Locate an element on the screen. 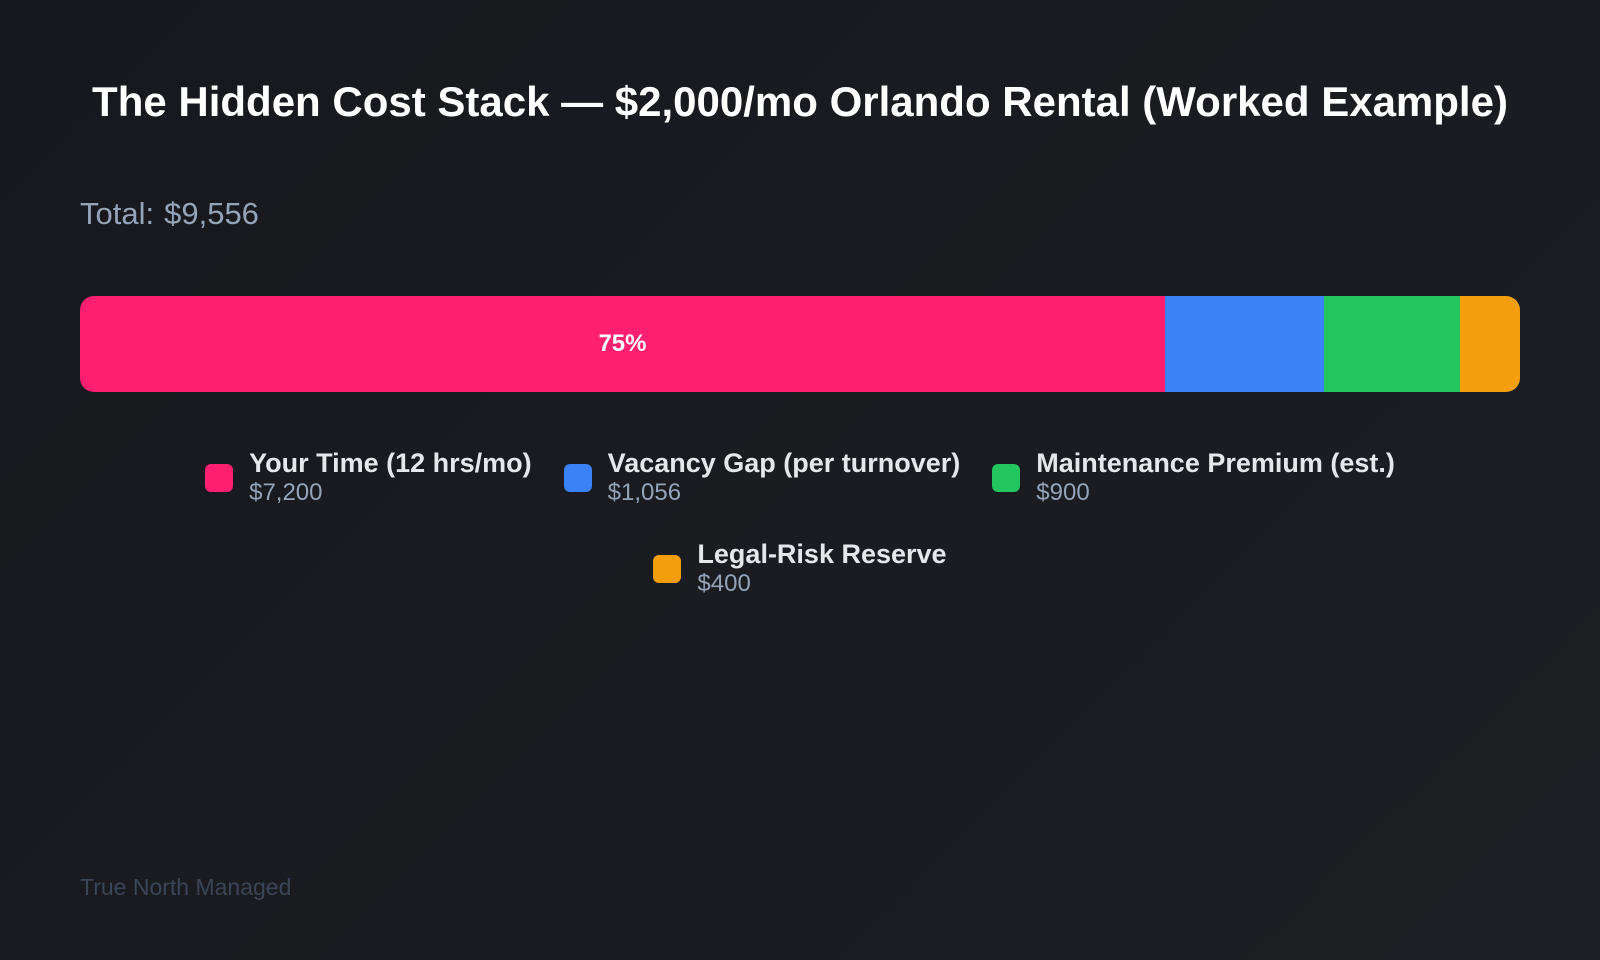  legend-label: Your Time (12 hrs/mo) is located at coordinates (390, 463).